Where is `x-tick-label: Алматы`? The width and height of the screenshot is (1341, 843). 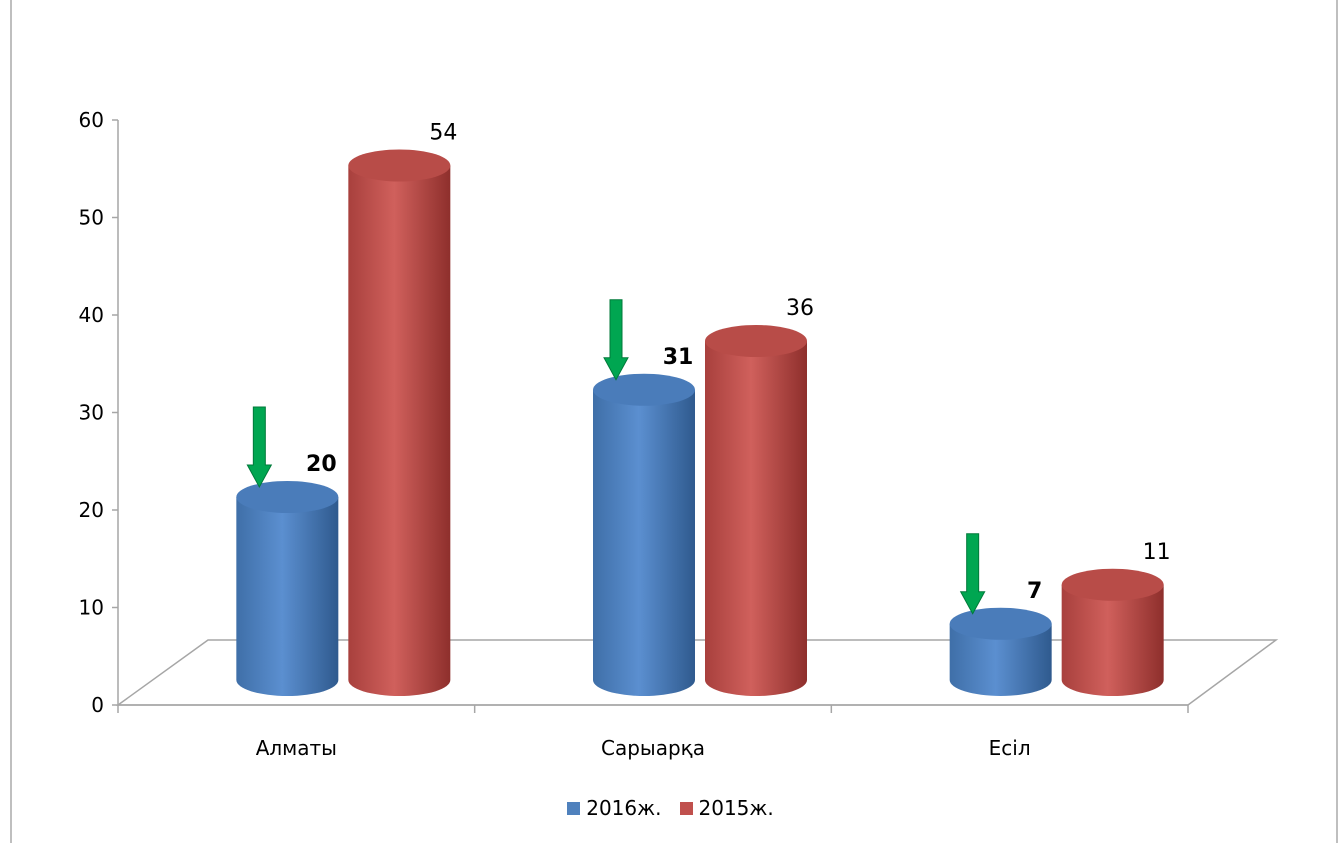
x-tick-label: Алматы is located at coordinates (296, 748).